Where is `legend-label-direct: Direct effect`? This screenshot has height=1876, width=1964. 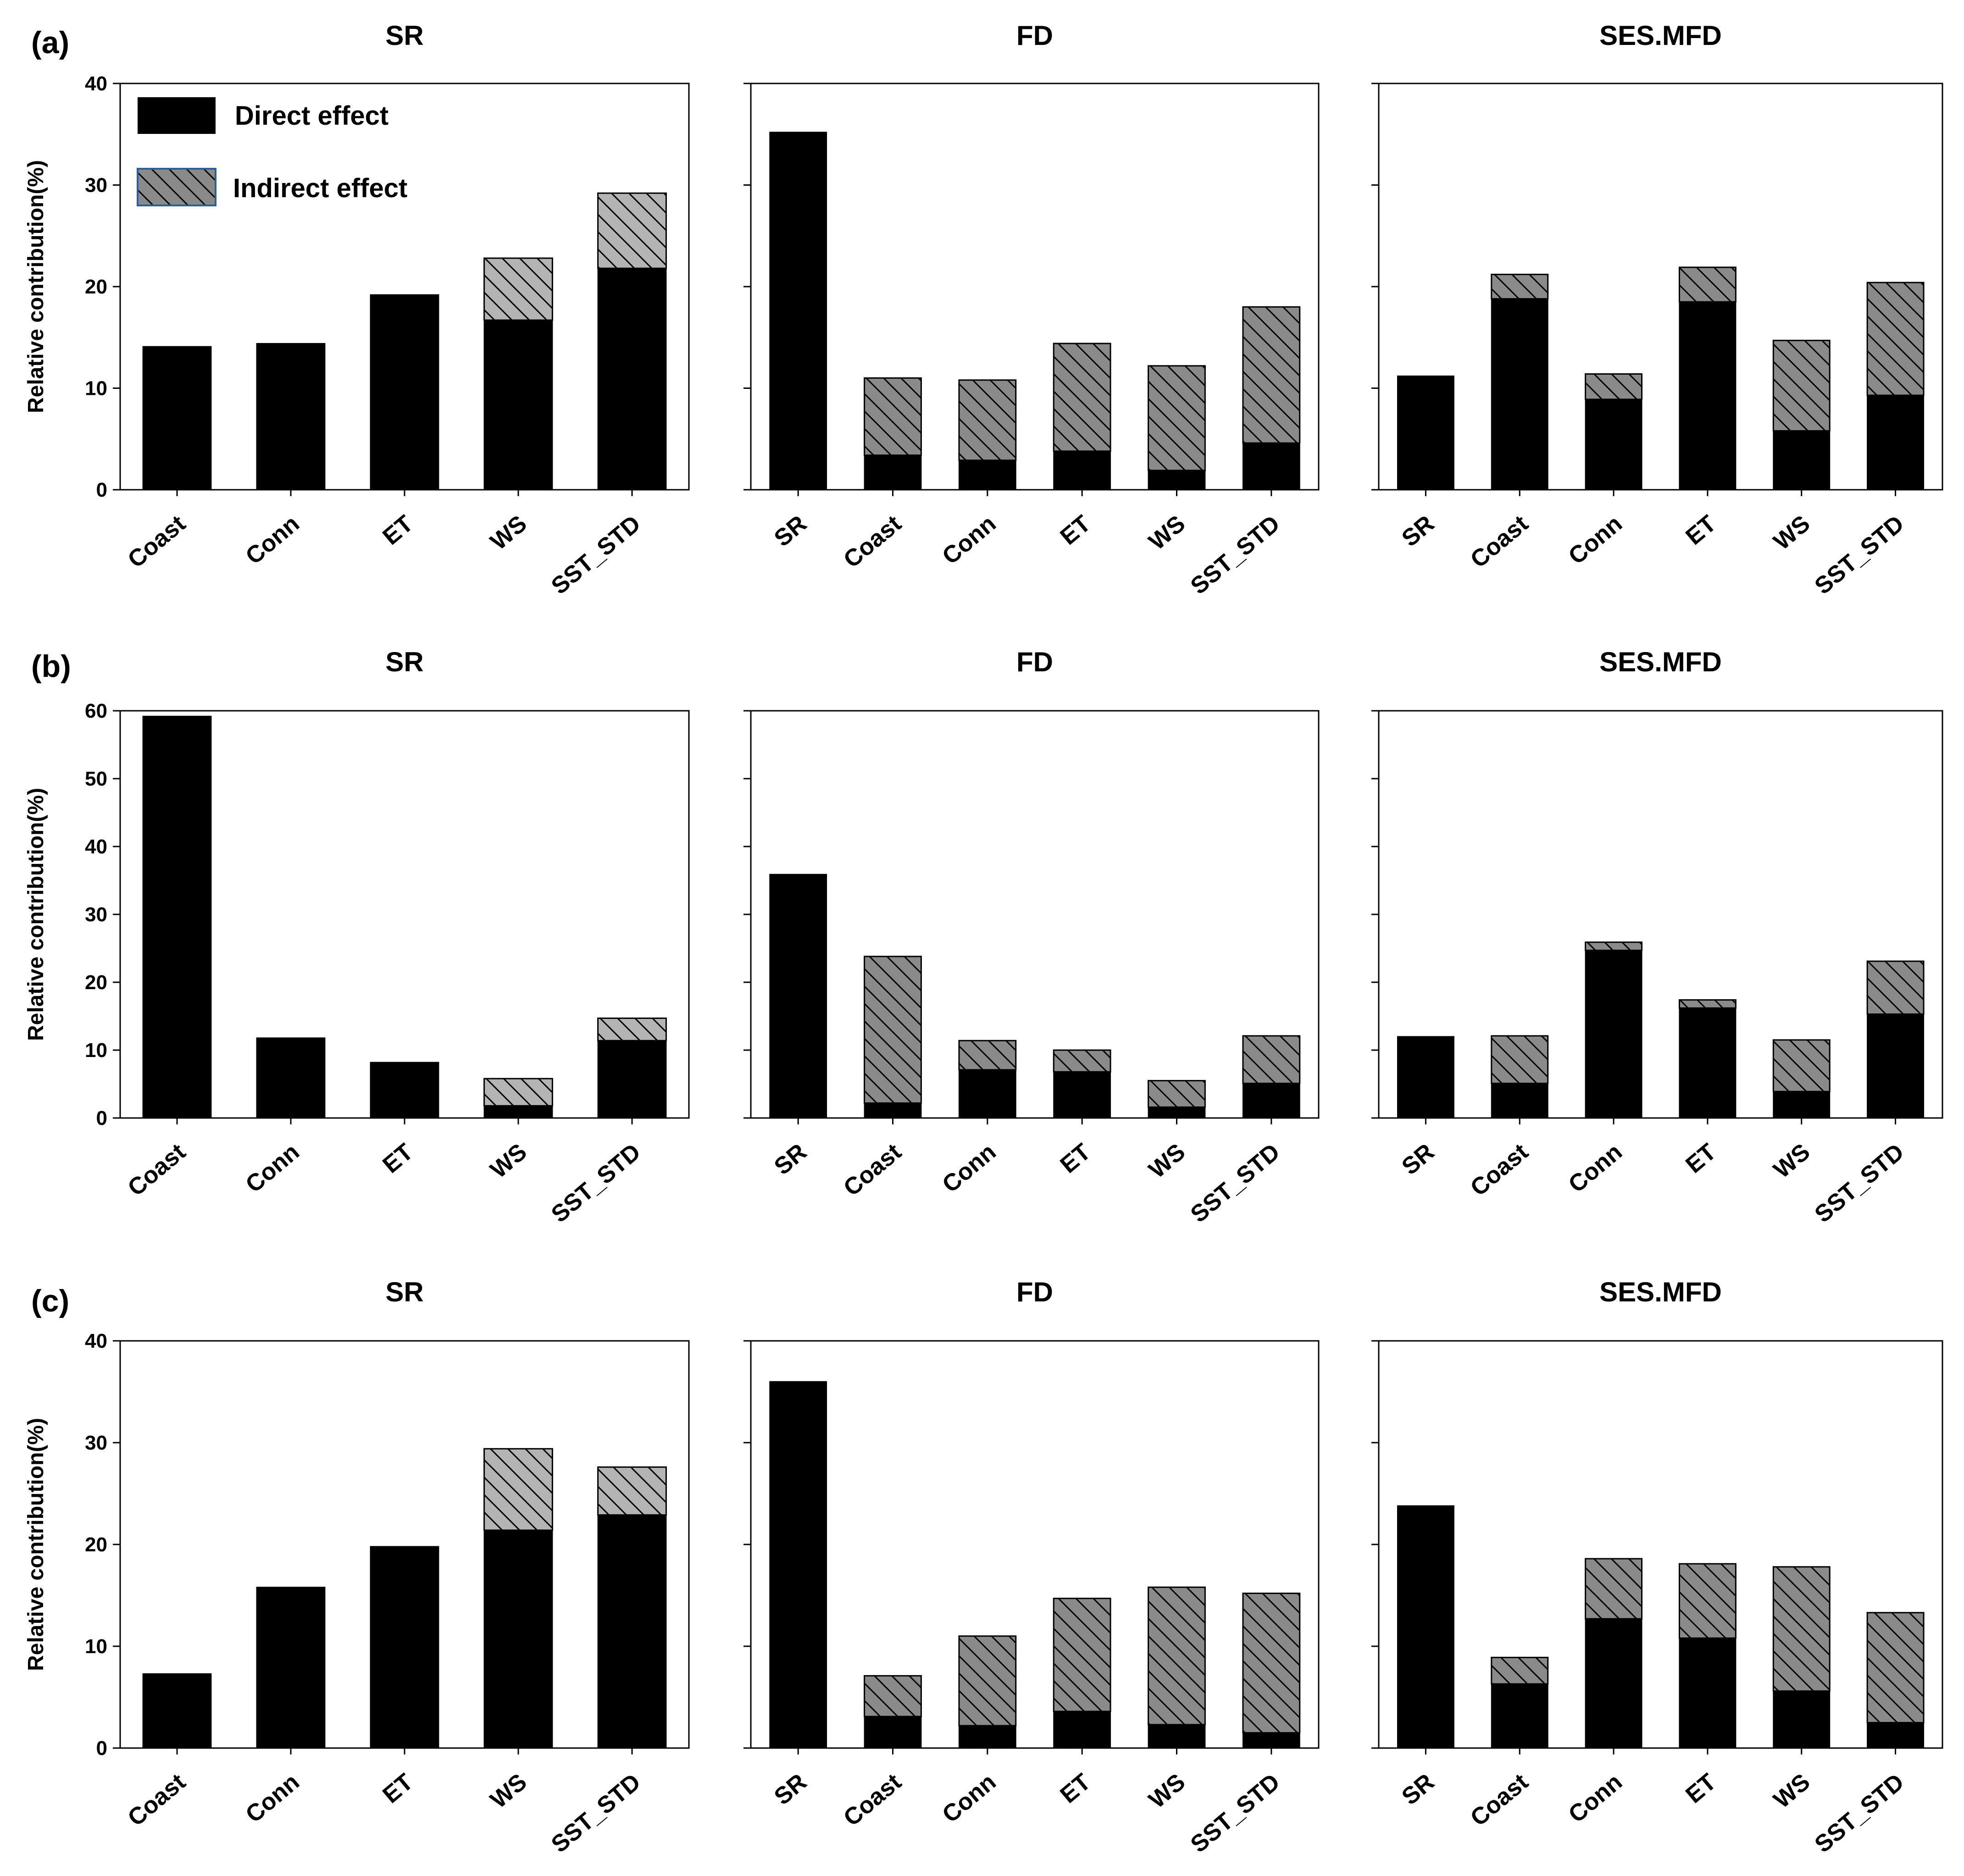 legend-label-direct: Direct effect is located at coordinates (311, 116).